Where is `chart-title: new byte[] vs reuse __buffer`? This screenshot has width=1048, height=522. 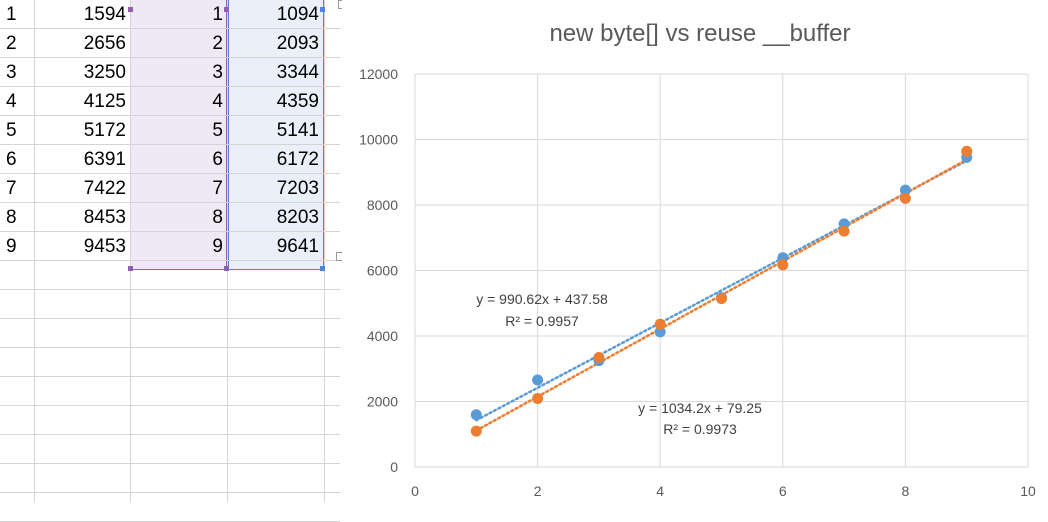 chart-title: new byte[] vs reuse __buffer is located at coordinates (699, 33).